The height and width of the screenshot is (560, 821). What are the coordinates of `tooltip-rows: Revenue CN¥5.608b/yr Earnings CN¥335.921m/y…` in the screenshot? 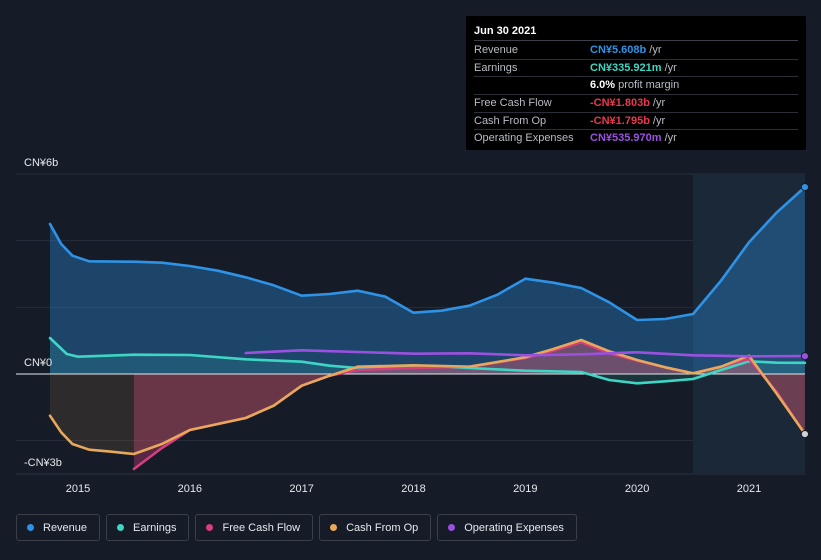 It's located at (636, 94).